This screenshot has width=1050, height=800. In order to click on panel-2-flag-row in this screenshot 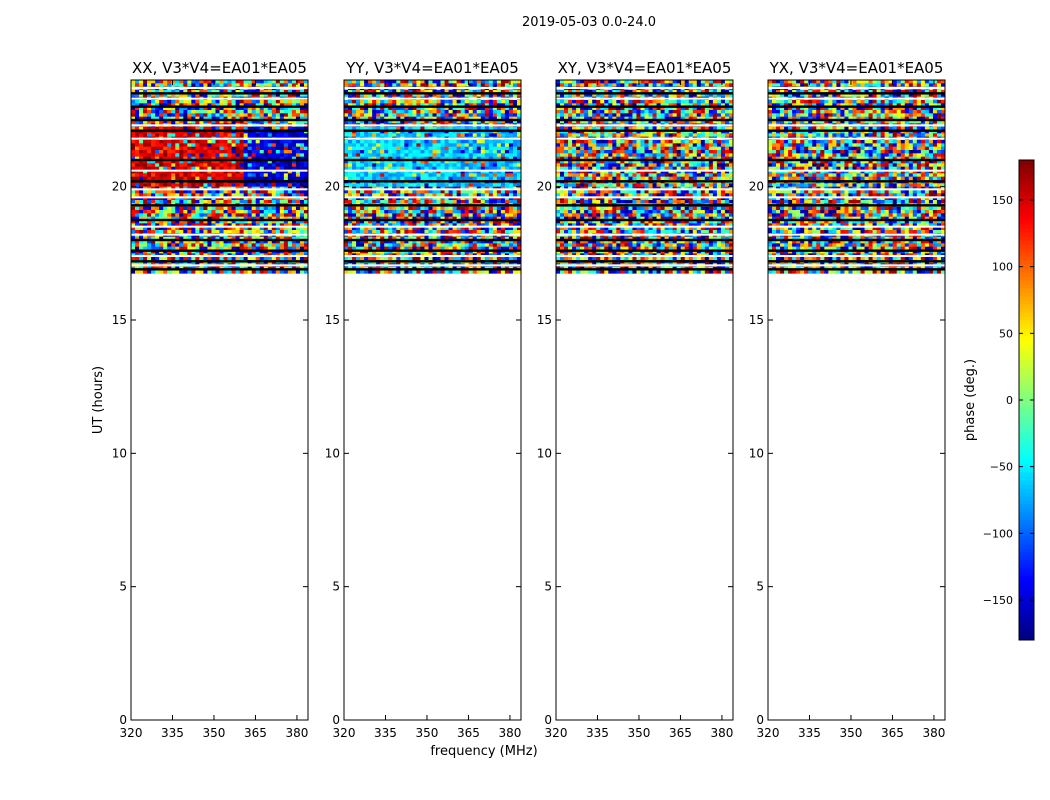, I will do `click(644, 181)`.